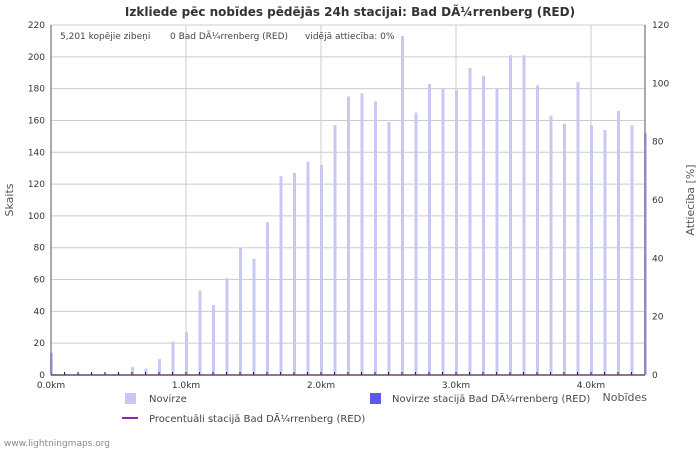 The image size is (700, 450). I want to click on y-tick-label: 20, so click(40, 344).